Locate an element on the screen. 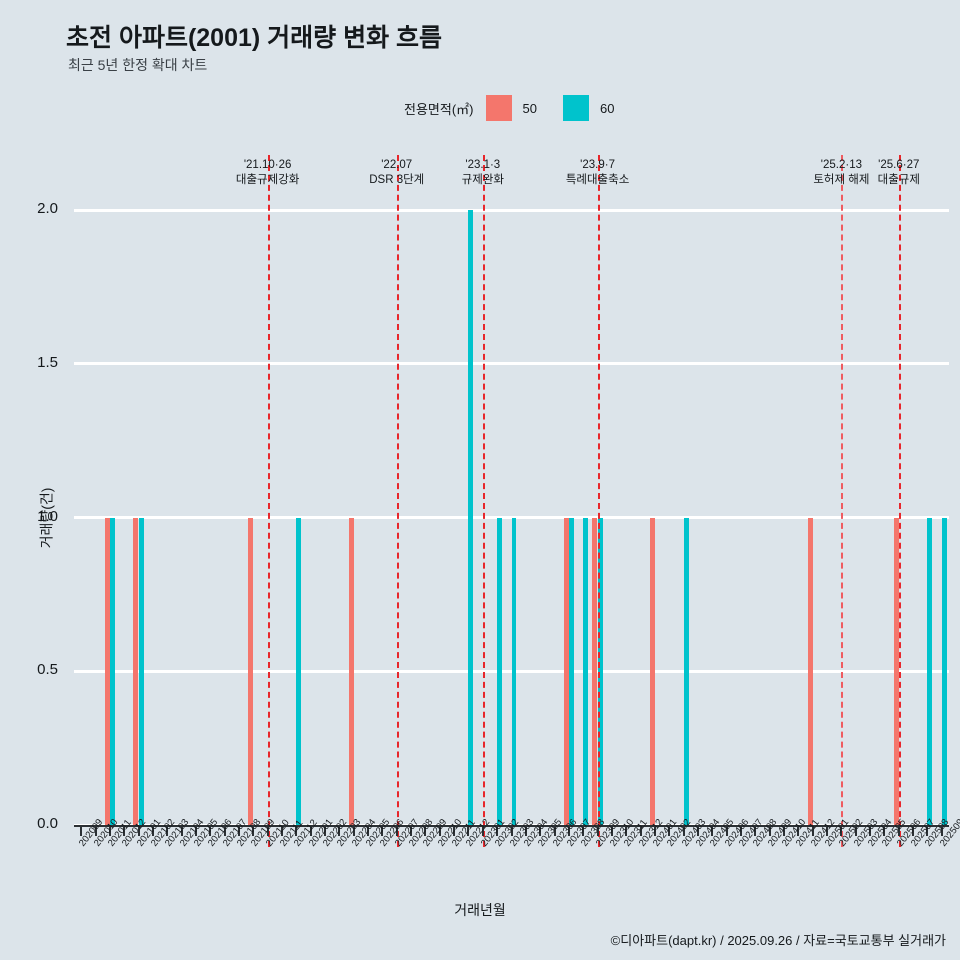 This screenshot has width=960, height=960. legend-item-50: 50 is located at coordinates (524, 108).